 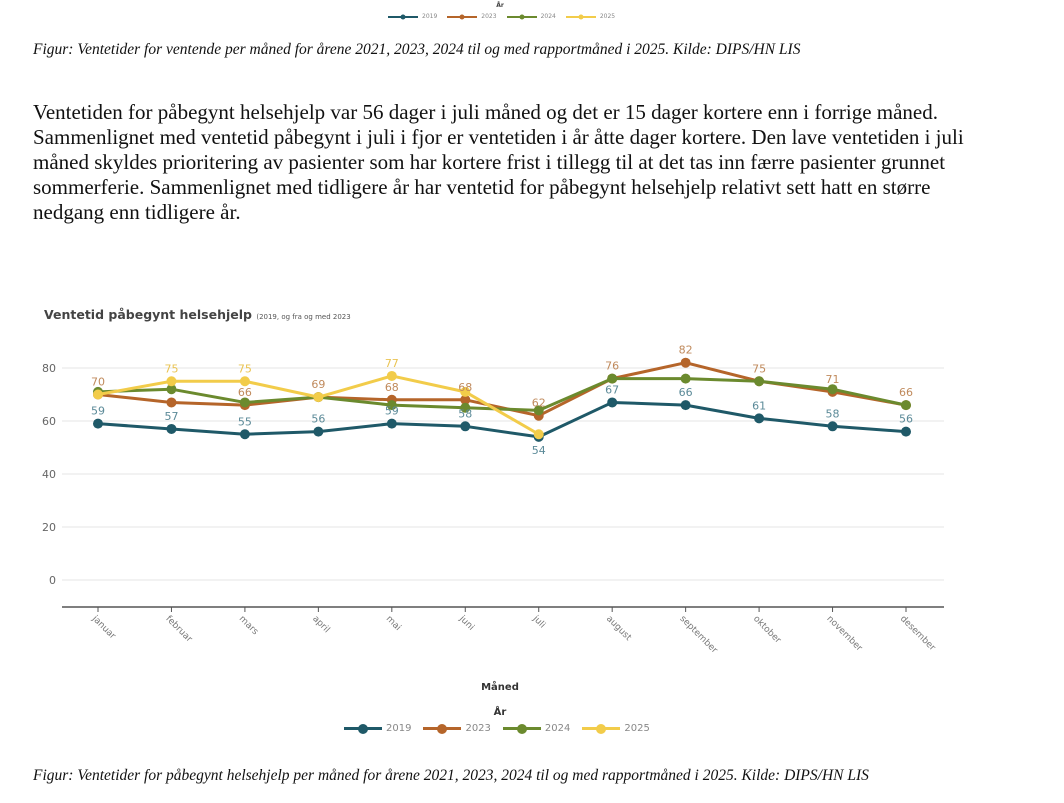 What do you see at coordinates (917, 633) in the screenshot?
I see `x-tick-label: desember` at bounding box center [917, 633].